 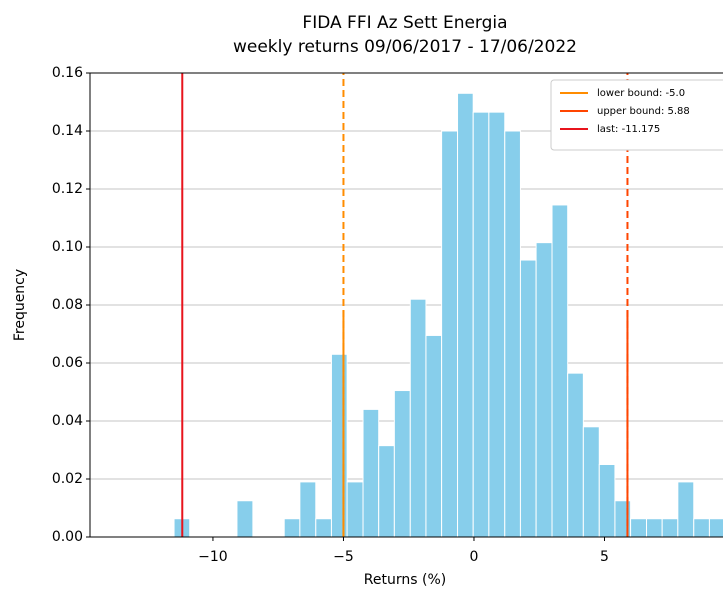 What do you see at coordinates (67, 537) in the screenshot?
I see `y-tick-label: 0.00` at bounding box center [67, 537].